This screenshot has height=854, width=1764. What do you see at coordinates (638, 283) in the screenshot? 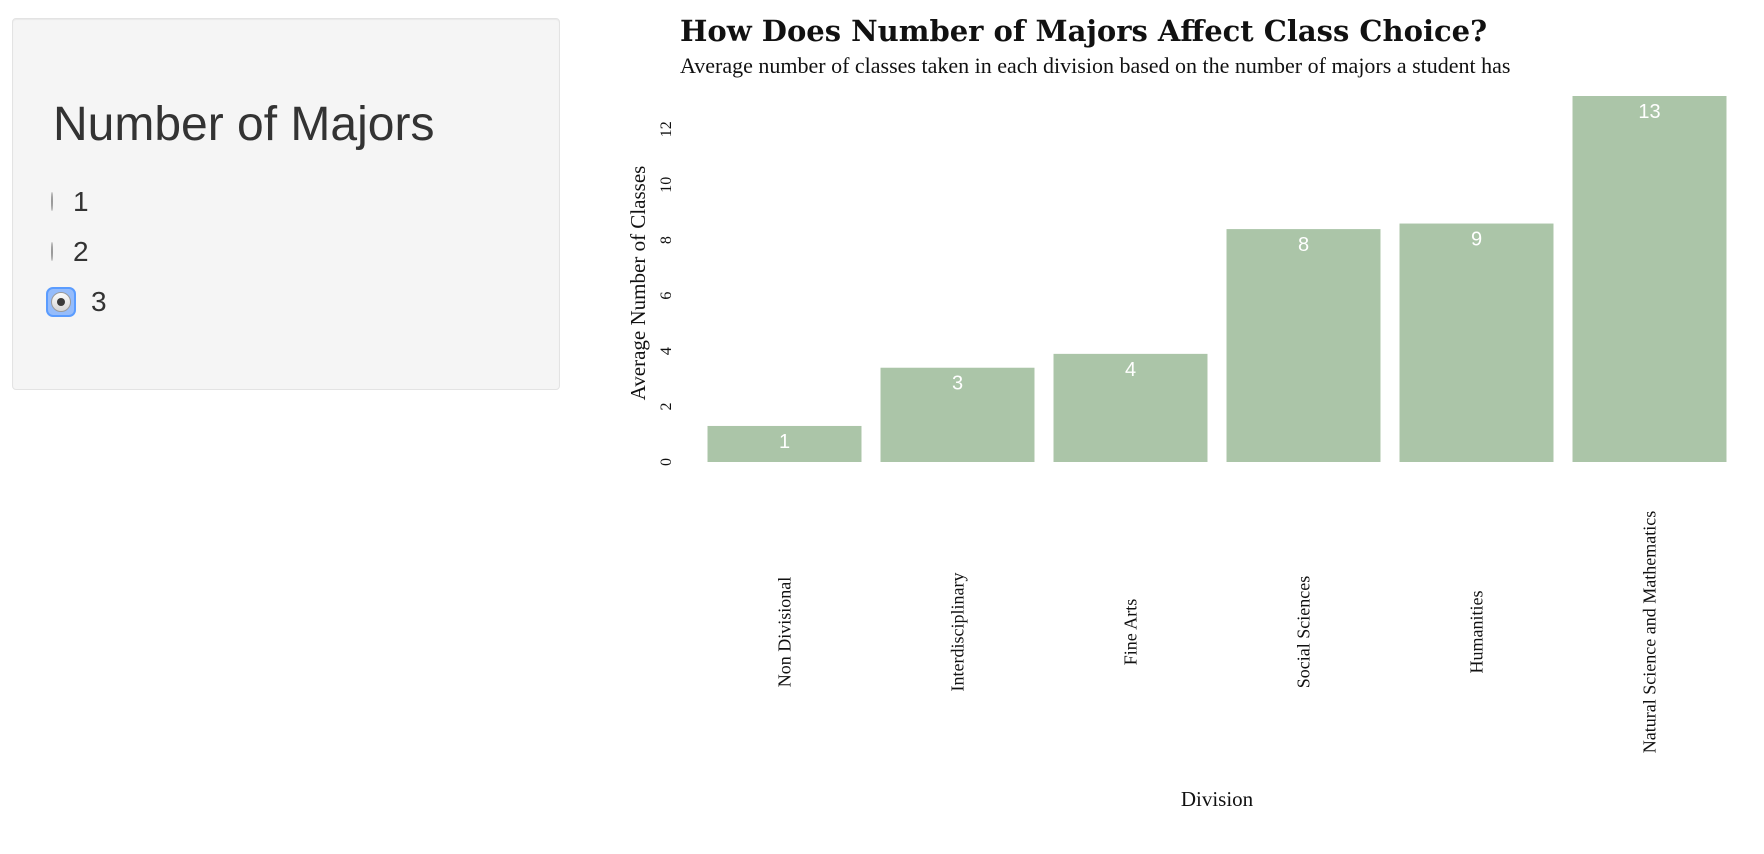
I see `y-axis-label: Average Number of Classes` at bounding box center [638, 283].